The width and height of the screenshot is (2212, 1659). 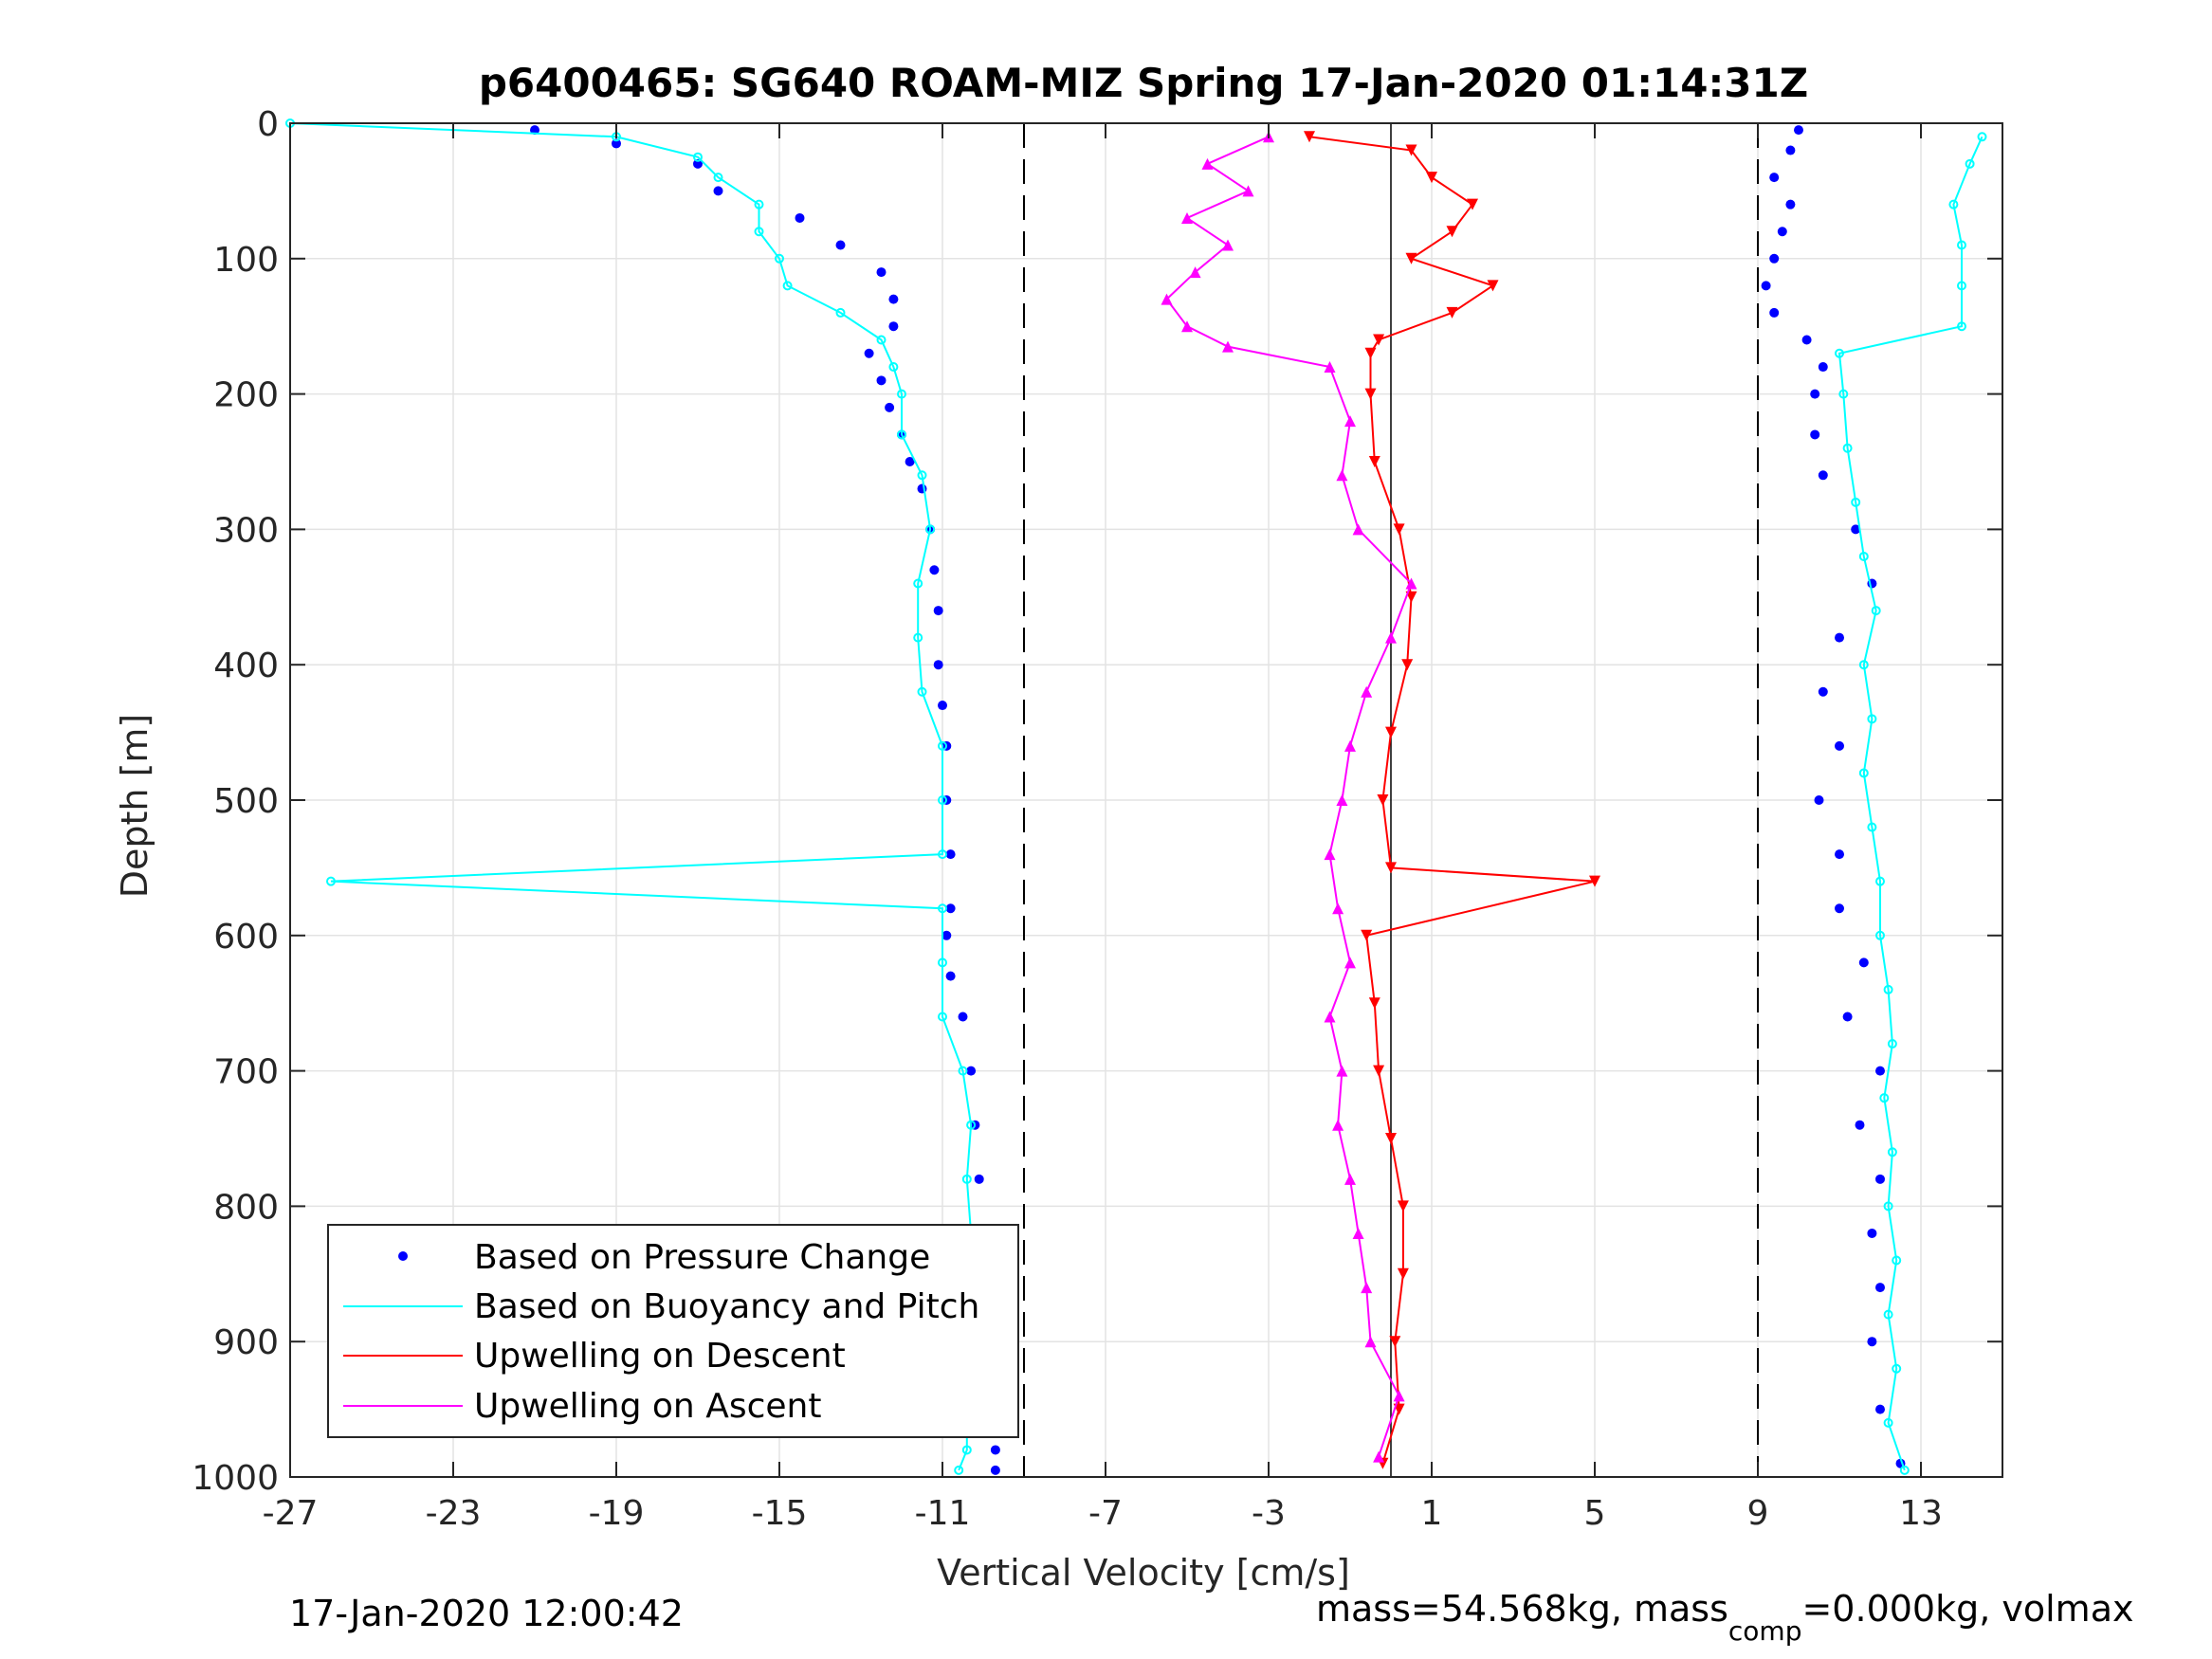 I want to click on y-tick-label: 400, so click(x=246, y=666).